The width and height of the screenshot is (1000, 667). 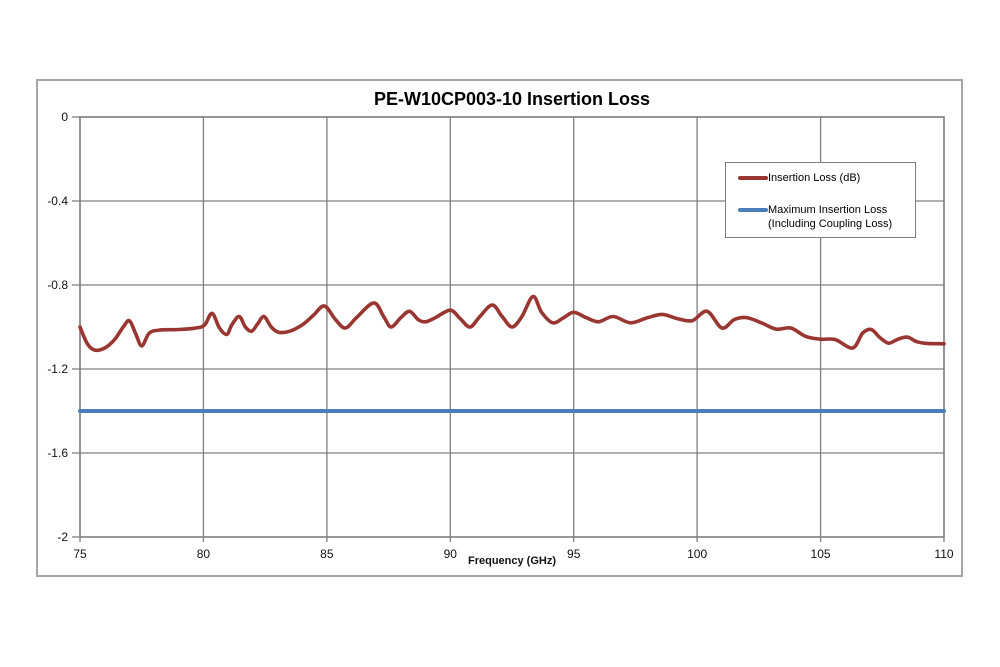 What do you see at coordinates (512, 99) in the screenshot?
I see `chart-title: PE-W10CP003-10 Insertion Loss` at bounding box center [512, 99].